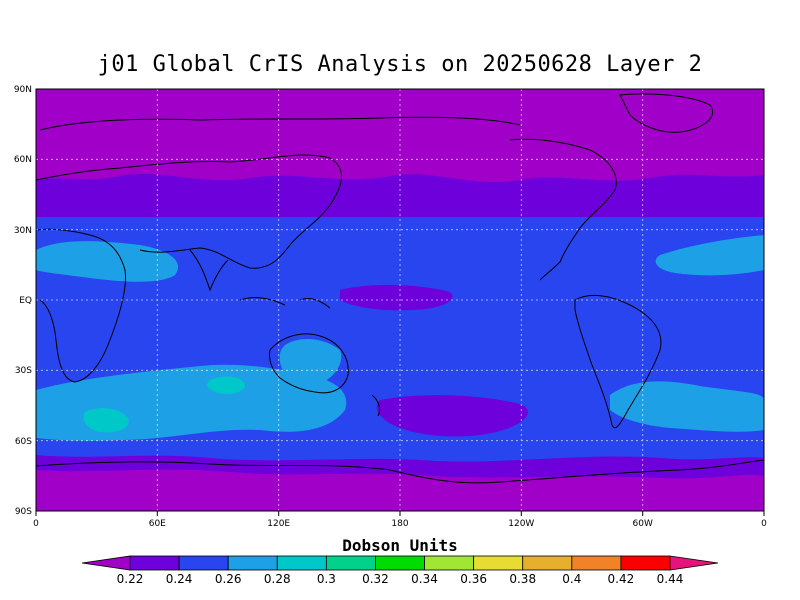 Image resolution: width=800 pixels, height=600 pixels. Describe the element at coordinates (157, 524) in the screenshot. I see `lon-label-60e: 60E` at that location.